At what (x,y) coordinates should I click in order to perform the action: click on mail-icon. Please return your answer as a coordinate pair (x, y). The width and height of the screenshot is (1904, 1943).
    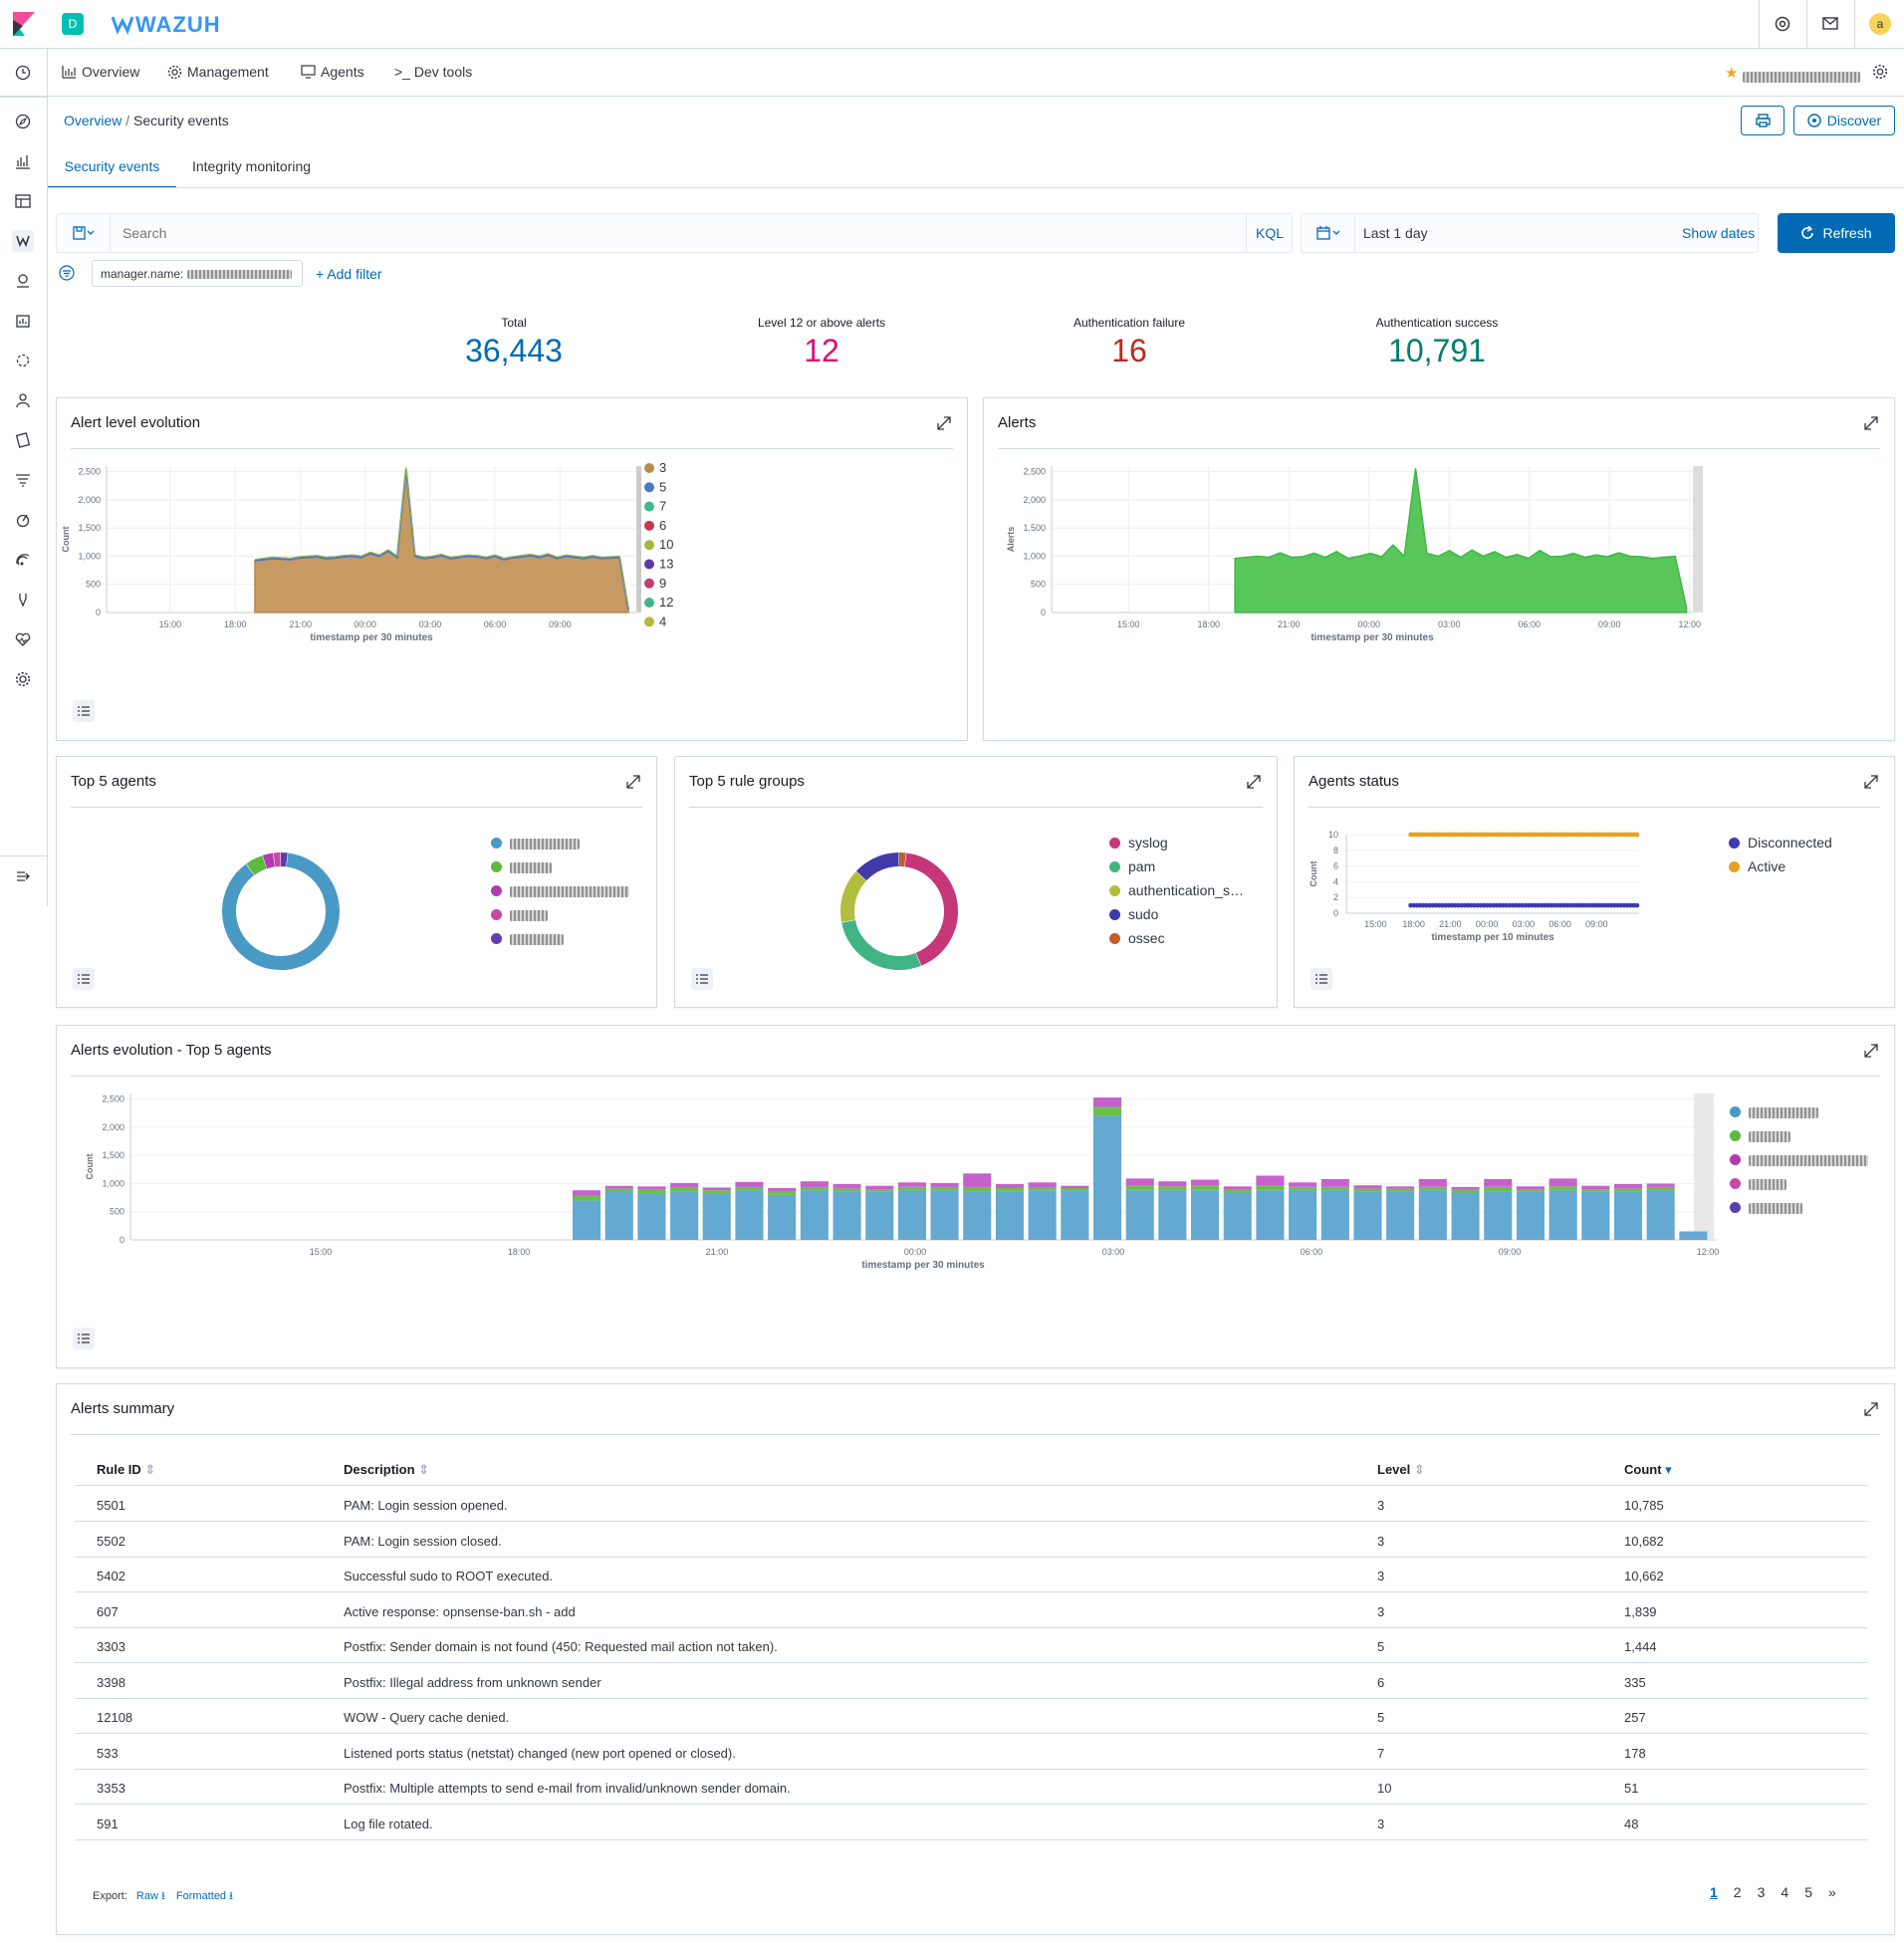
    Looking at the image, I should click on (1830, 25).